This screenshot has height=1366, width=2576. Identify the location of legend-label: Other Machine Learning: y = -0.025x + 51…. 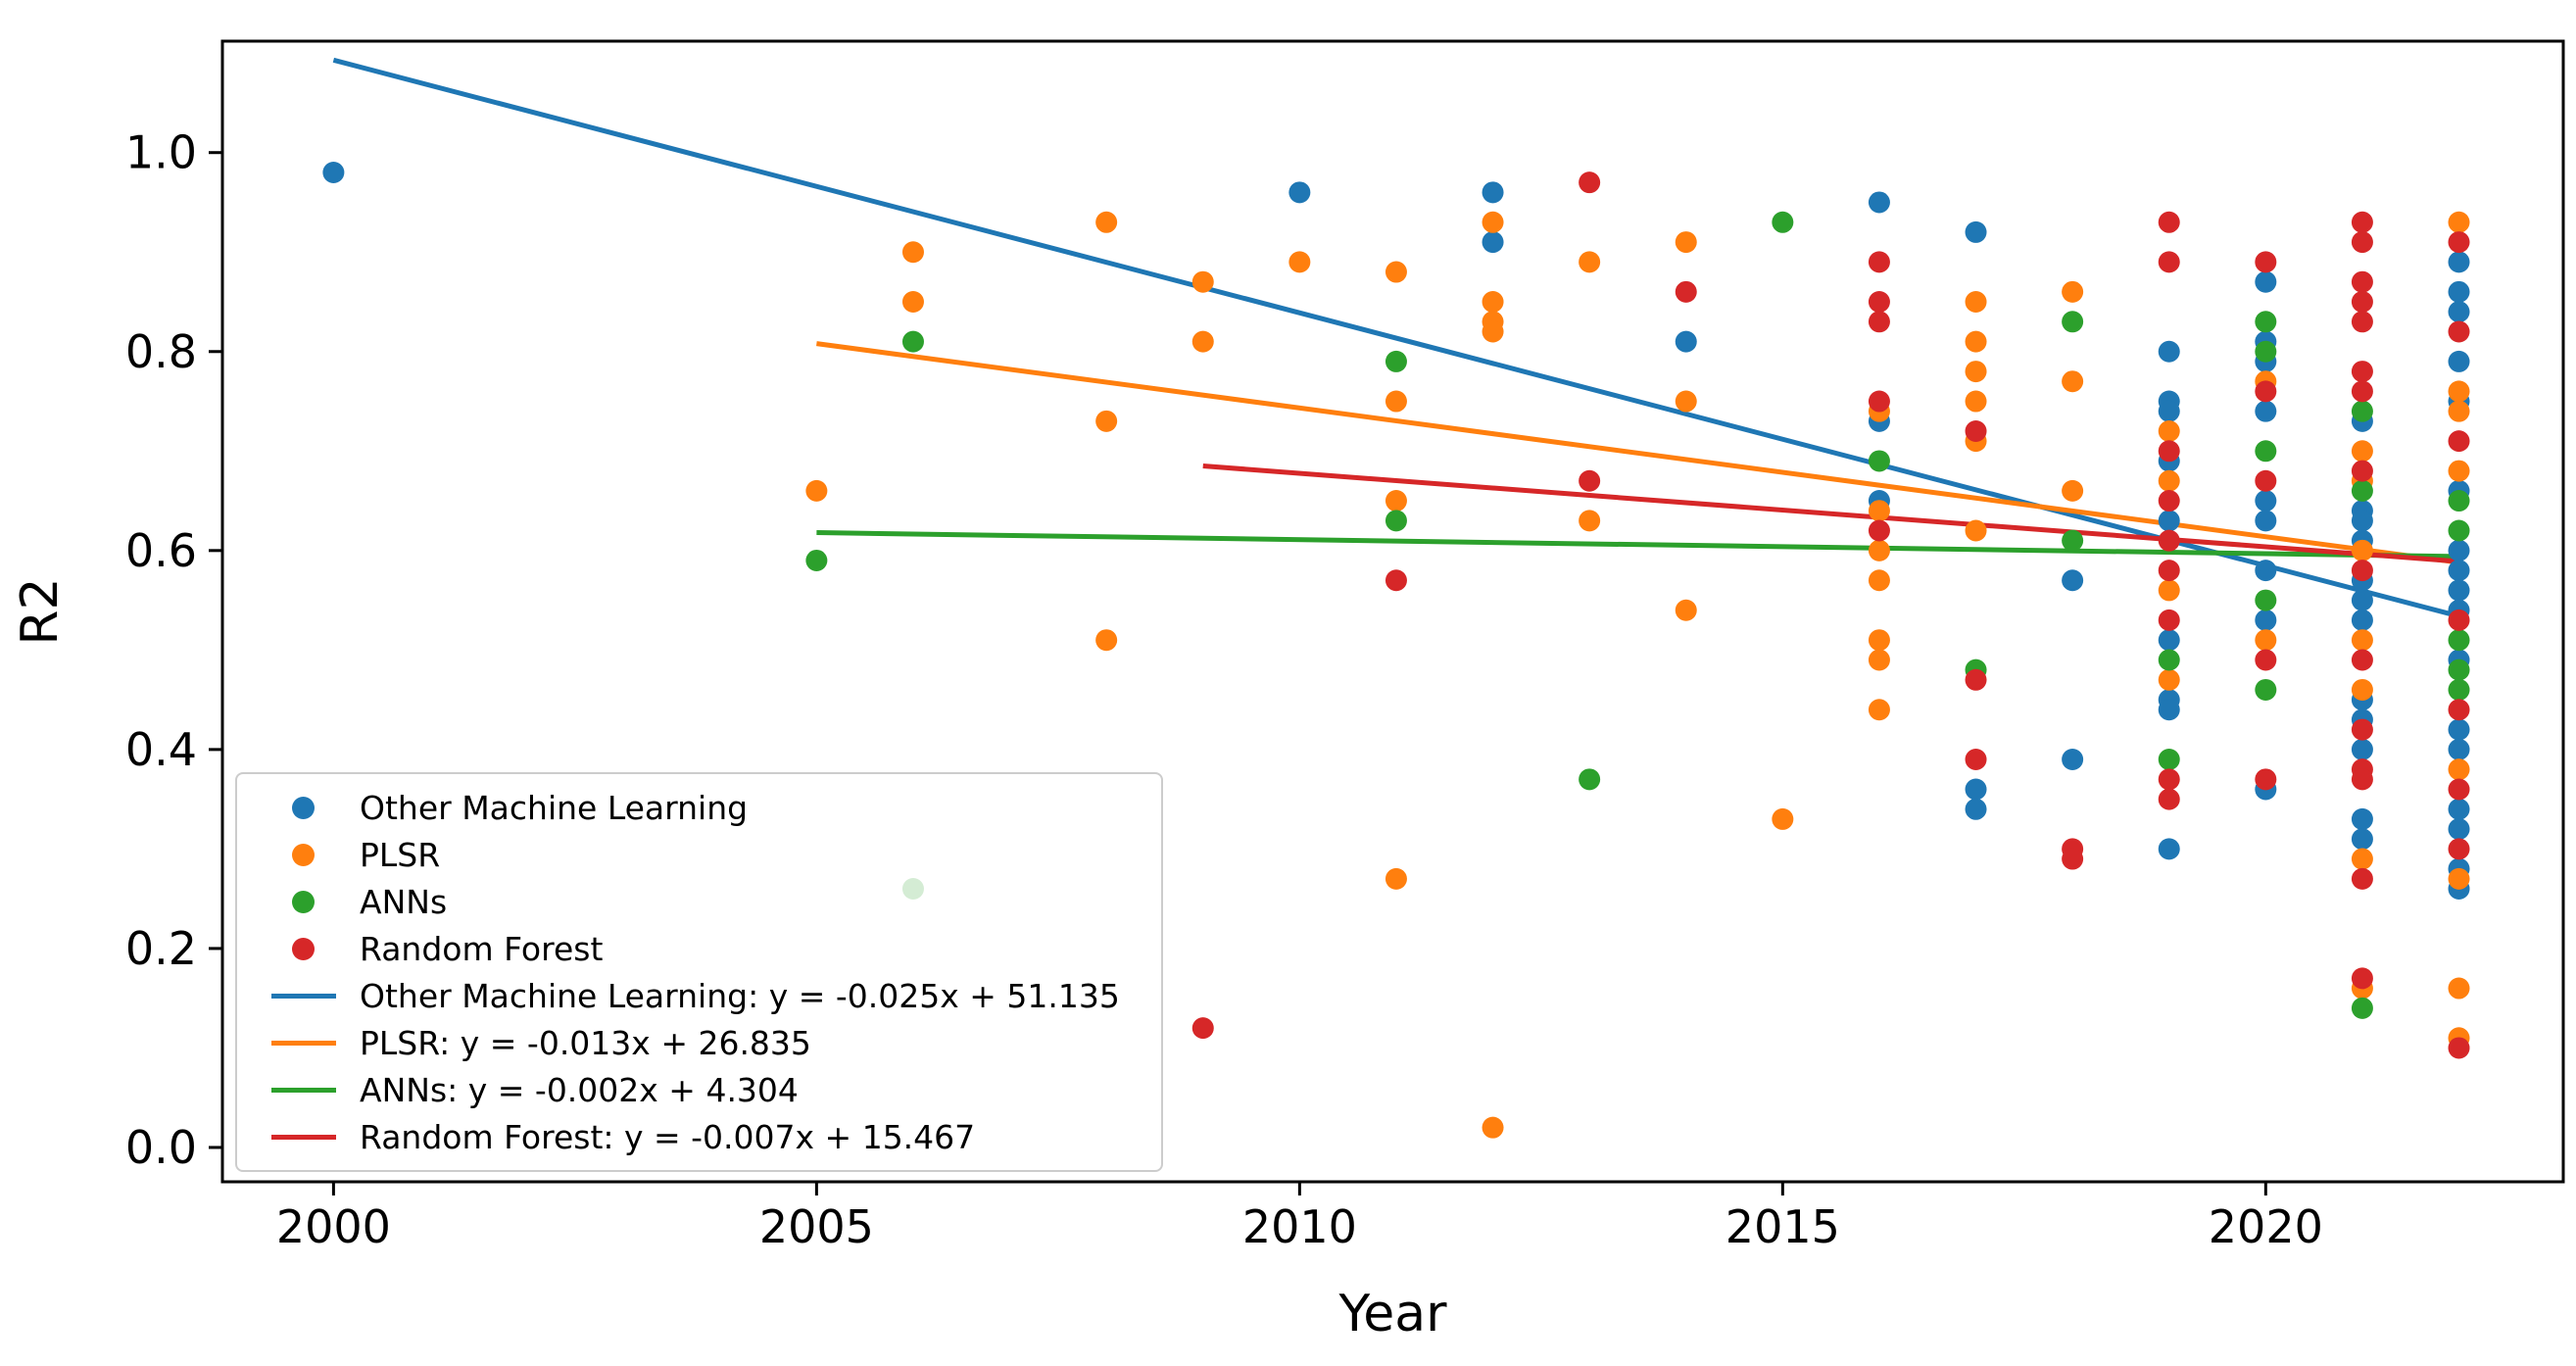
(740, 995).